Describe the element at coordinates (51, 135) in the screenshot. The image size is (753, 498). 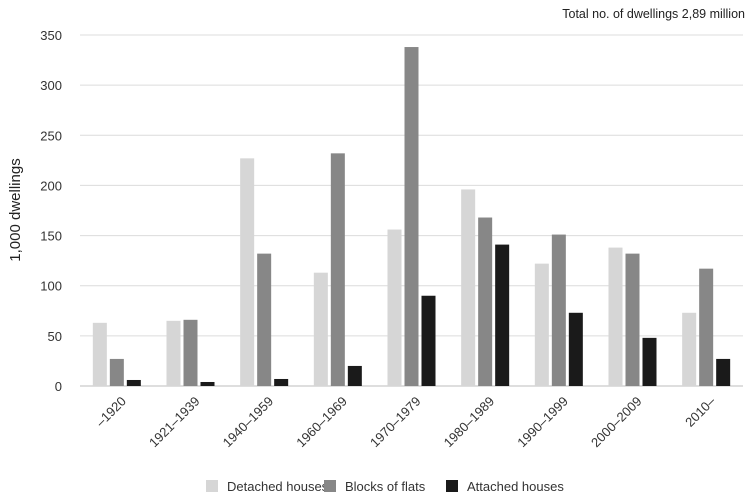
I see `y-tick-label: 250` at that location.